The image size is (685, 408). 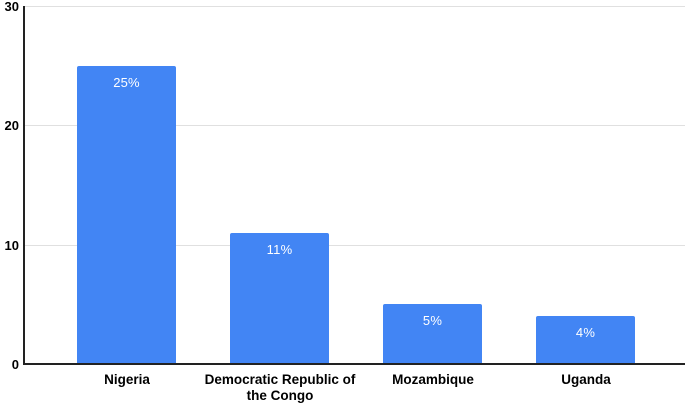 I want to click on category-label: Uganda, so click(x=586, y=379).